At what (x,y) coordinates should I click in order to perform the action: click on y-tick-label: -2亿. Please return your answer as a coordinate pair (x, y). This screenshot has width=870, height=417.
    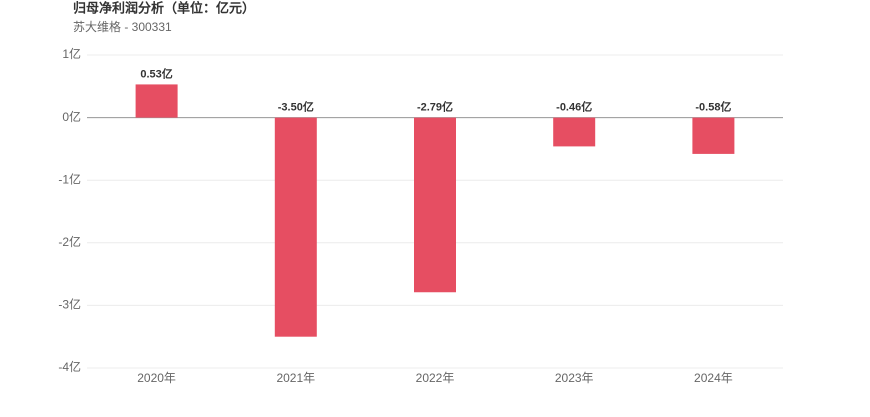
    Looking at the image, I should click on (69, 241).